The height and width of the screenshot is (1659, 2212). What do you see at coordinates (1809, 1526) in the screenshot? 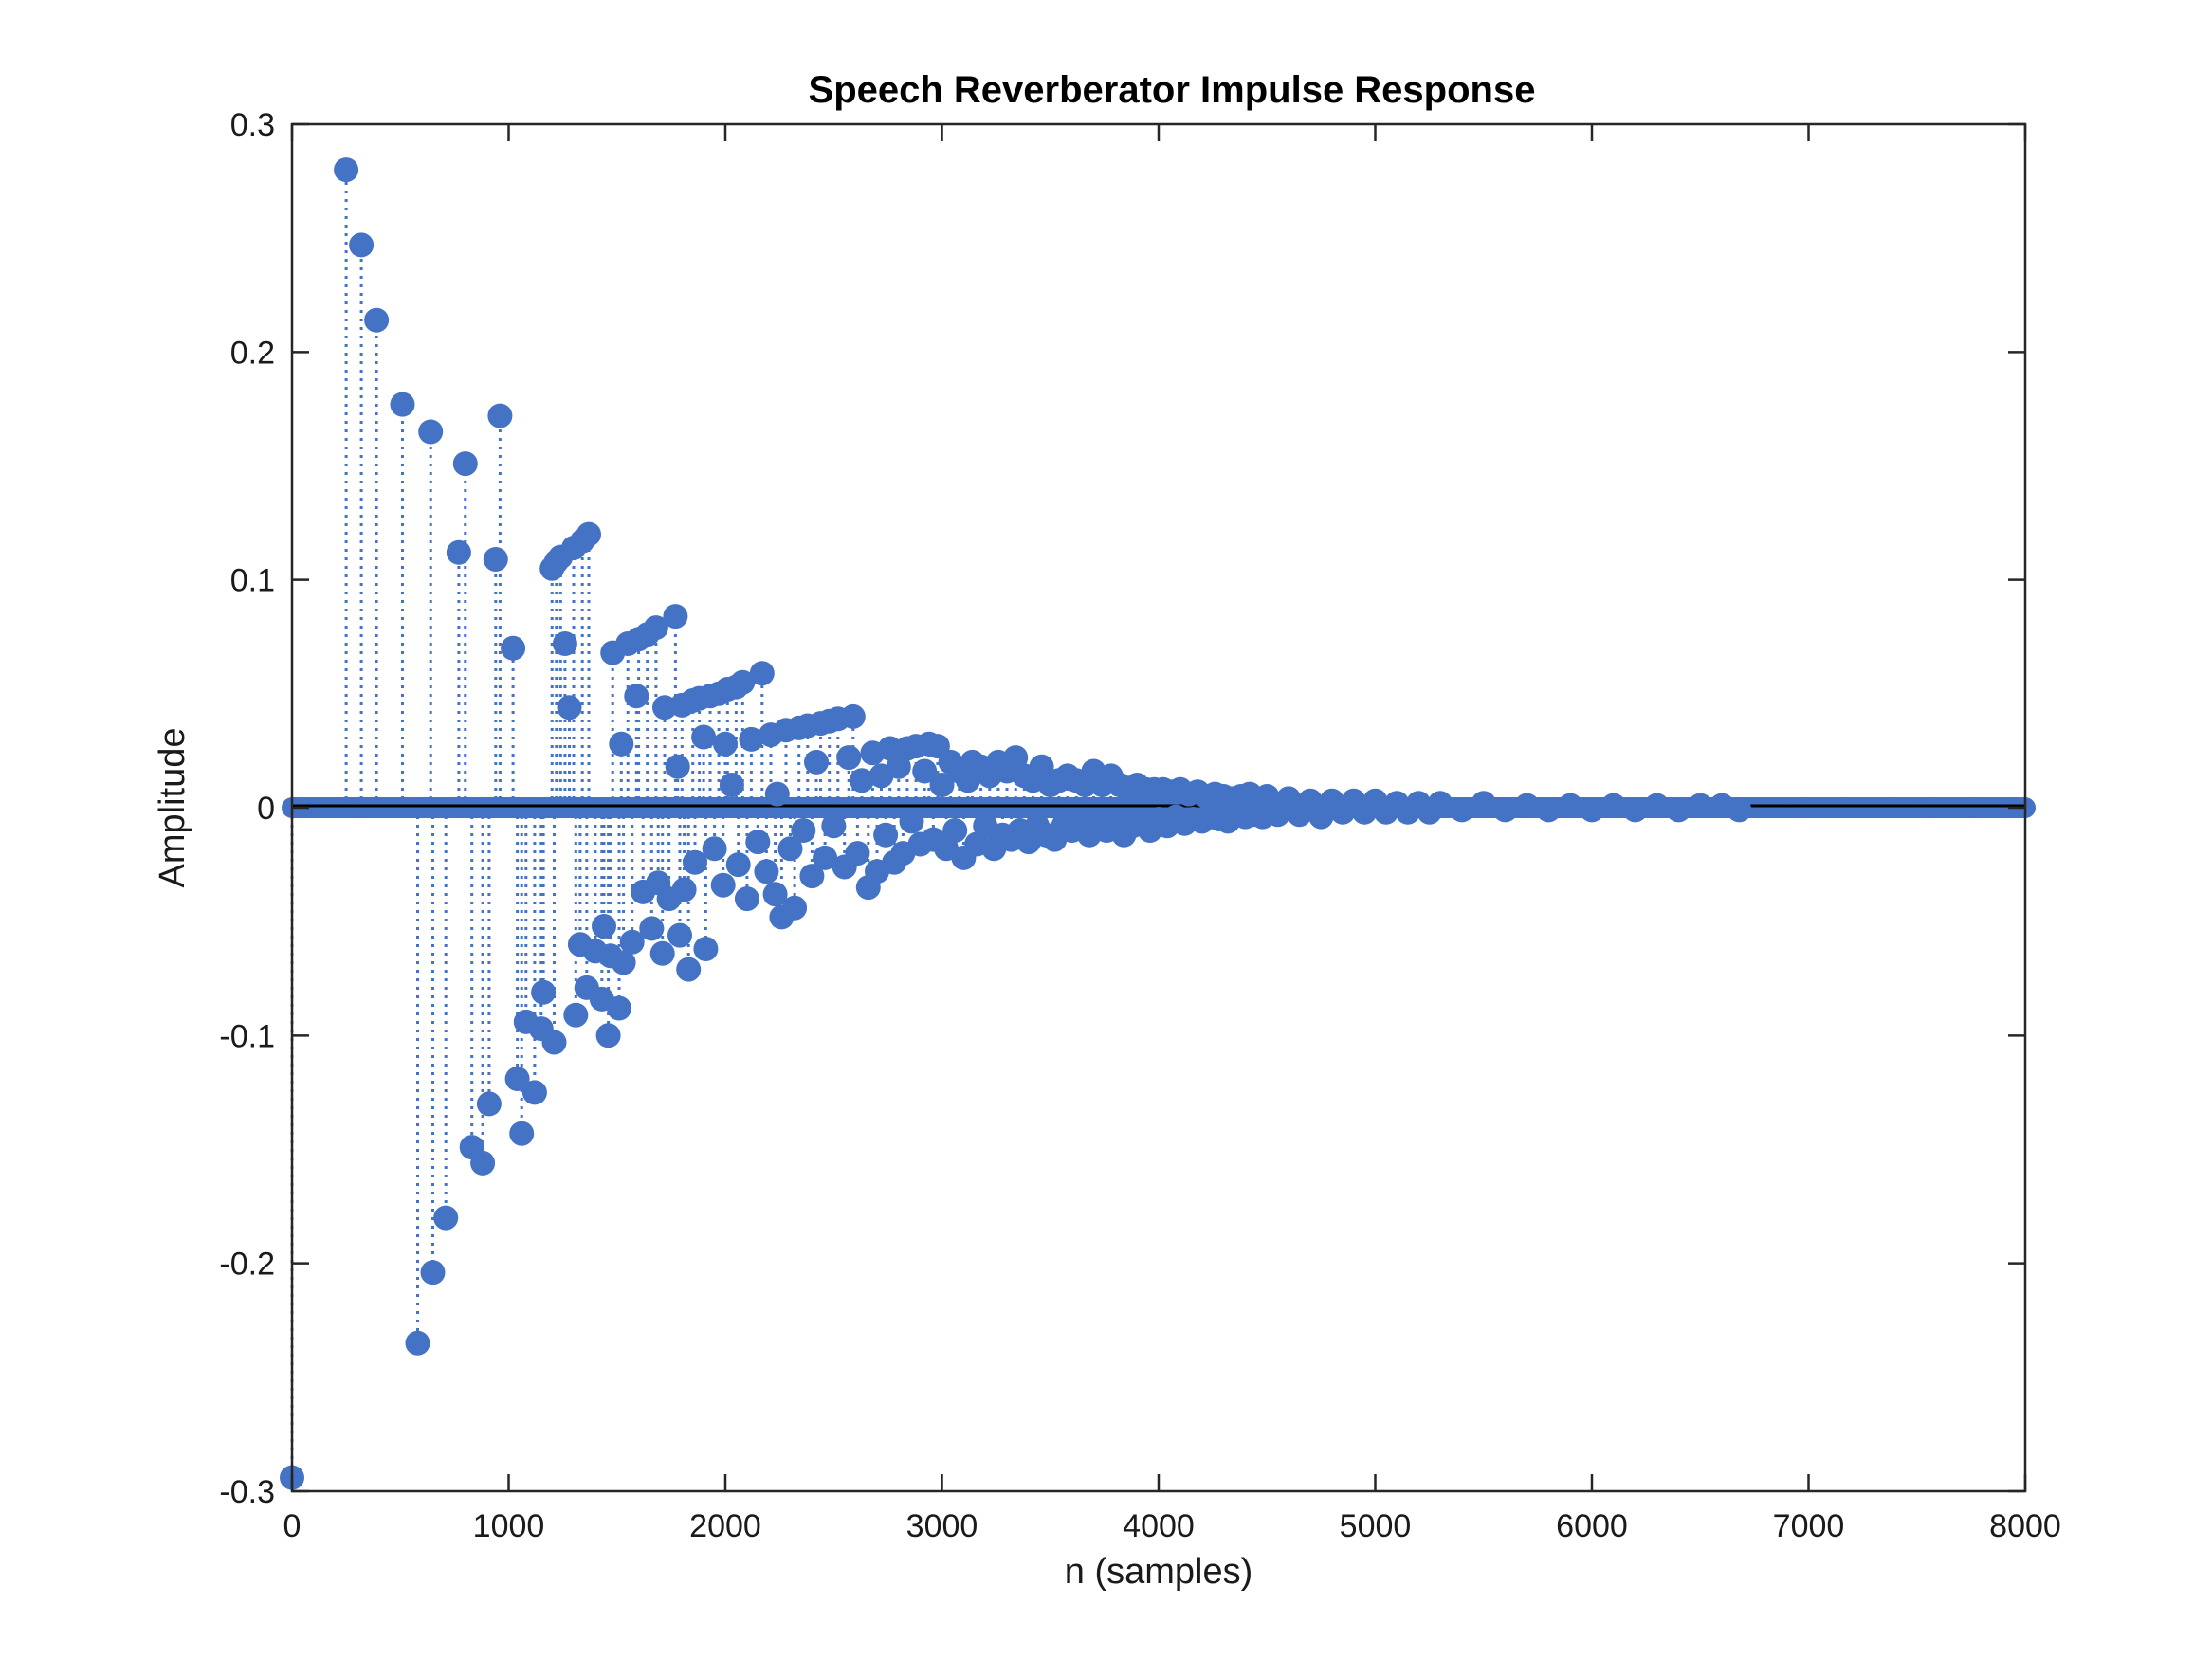
I see `x-tick-label: 7000` at bounding box center [1809, 1526].